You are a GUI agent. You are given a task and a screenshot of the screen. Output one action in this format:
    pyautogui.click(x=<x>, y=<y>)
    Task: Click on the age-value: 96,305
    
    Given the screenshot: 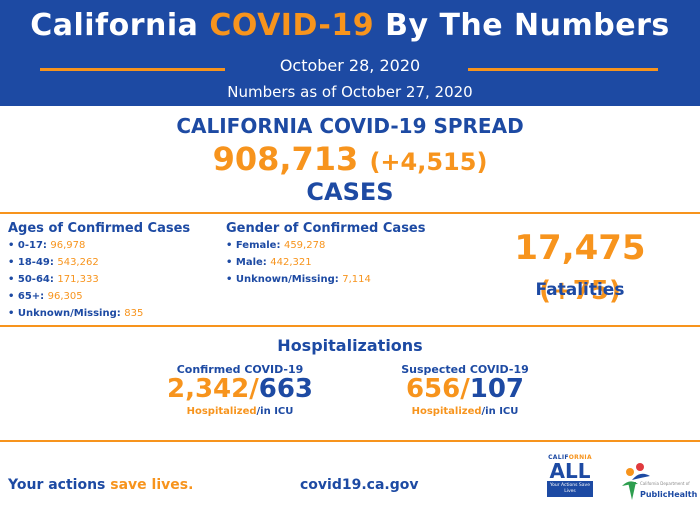 What is the action you would take?
    pyautogui.click(x=65, y=296)
    